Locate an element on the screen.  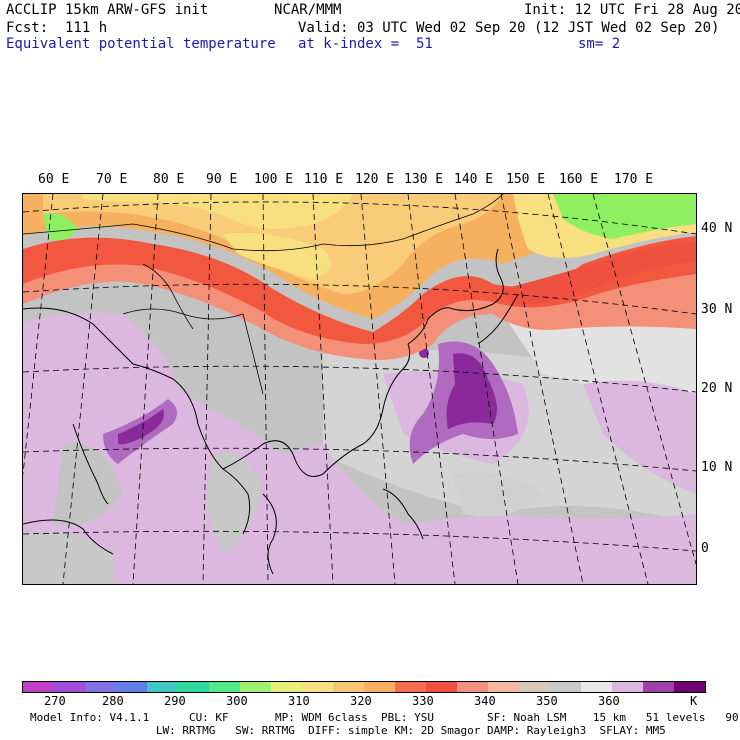
lon-label: 80 E is located at coordinates (169, 179).